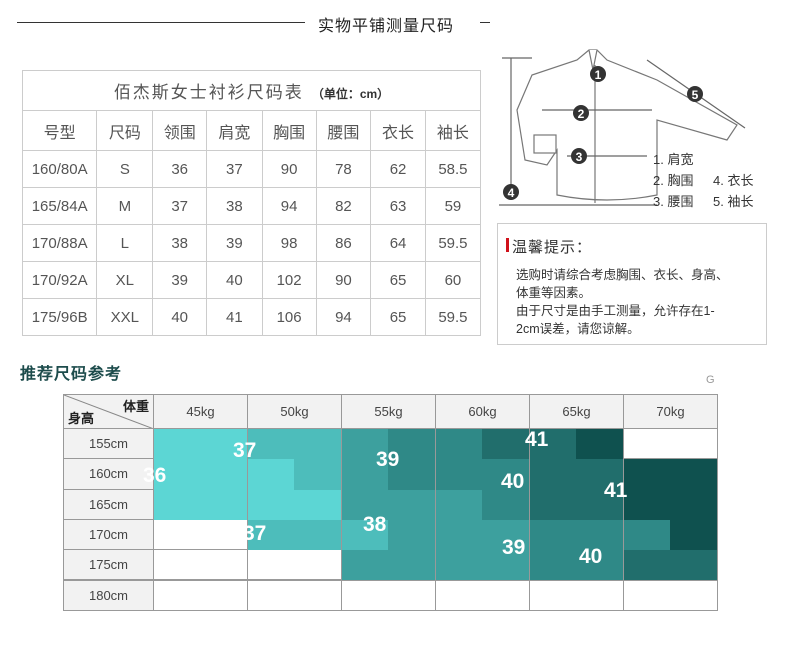 This screenshot has width=790, height=648. Describe the element at coordinates (180, 280) in the screenshot. I see `table-cell: 39` at that location.